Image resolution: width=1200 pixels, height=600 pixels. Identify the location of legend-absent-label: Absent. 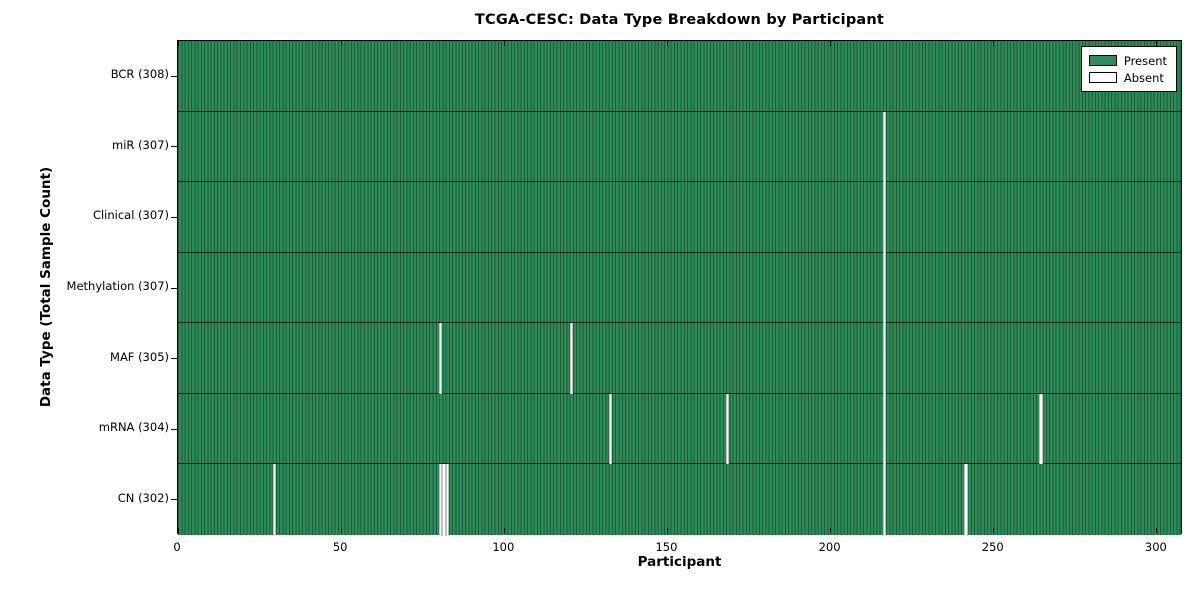
(1143, 77).